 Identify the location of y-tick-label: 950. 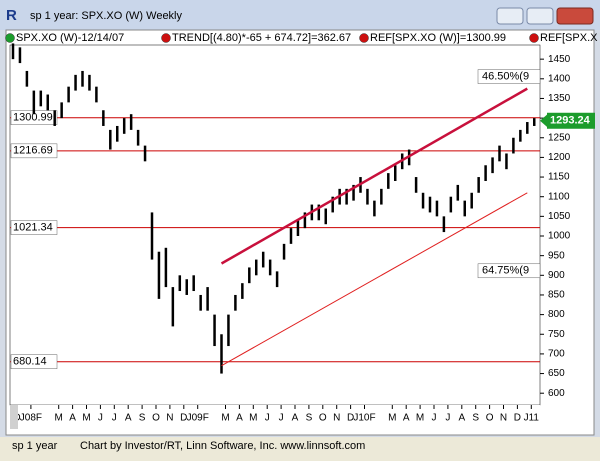
(556, 255).